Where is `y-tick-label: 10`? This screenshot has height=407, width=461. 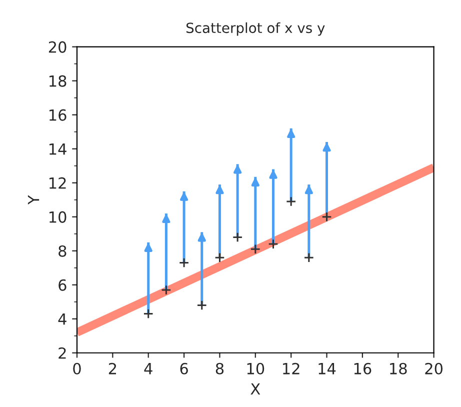
y-tick-label: 10 is located at coordinates (58, 217).